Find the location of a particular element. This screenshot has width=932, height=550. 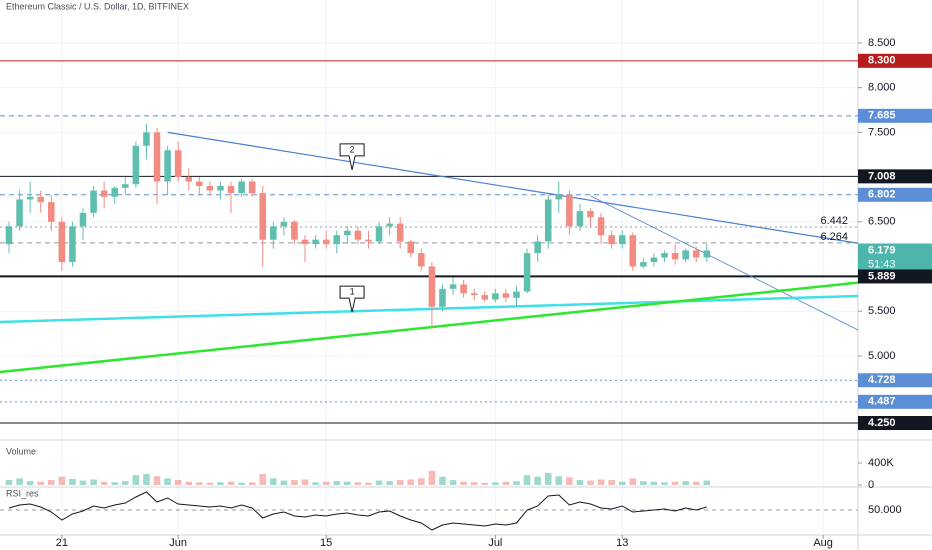

level-label: 6.264 is located at coordinates (834, 237).